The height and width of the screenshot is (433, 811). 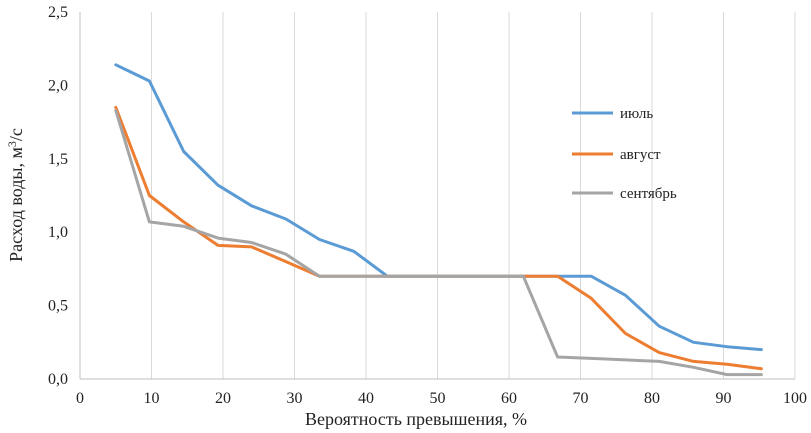 I want to click on x-tick-label: 20, so click(x=223, y=398).